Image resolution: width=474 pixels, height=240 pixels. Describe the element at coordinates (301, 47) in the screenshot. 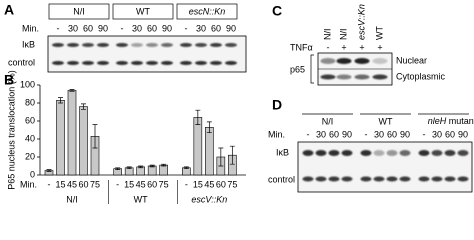

I see `treatment: TNFα` at that location.